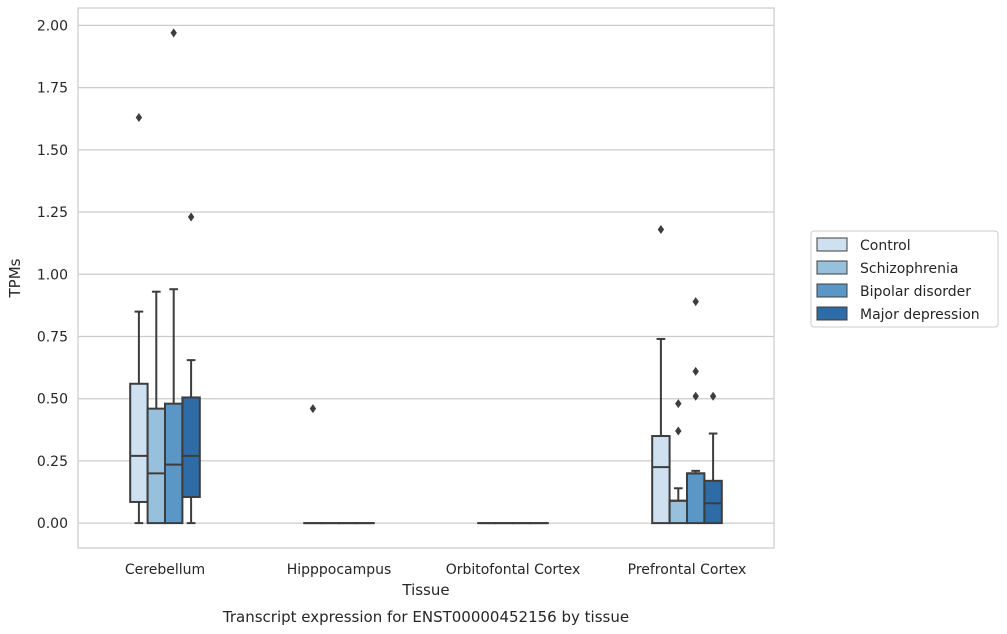 The image size is (1007, 634). Describe the element at coordinates (513, 570) in the screenshot. I see `x-tick-label: Orbitofontal Cortex` at that location.